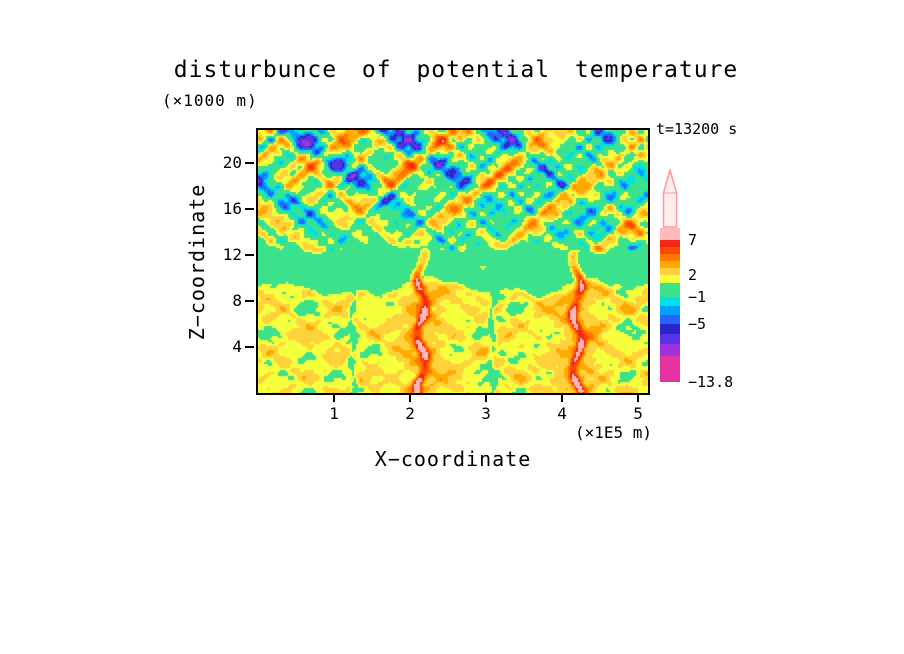  I want to click on y-axis-unit-label: (×1000 m), so click(210, 100).